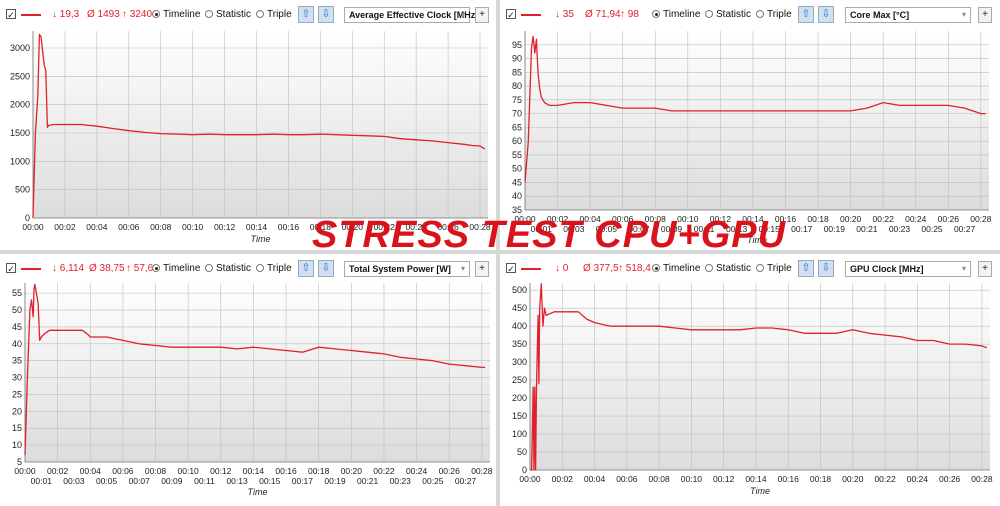 Image resolution: width=1000 pixels, height=506 pixels. I want to click on x-tick-label: 00:27, so click(466, 481).